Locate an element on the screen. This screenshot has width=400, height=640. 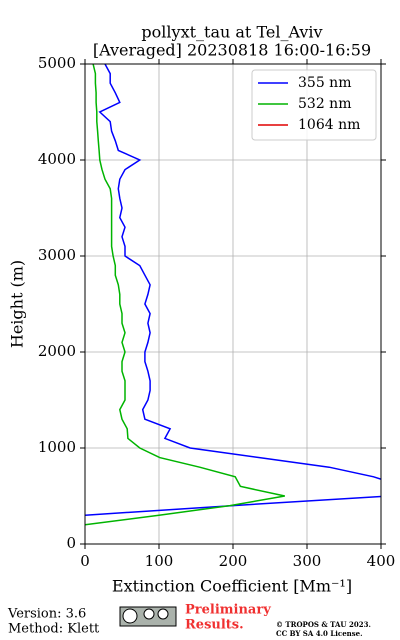
legend-box is located at coordinates (314, 105).